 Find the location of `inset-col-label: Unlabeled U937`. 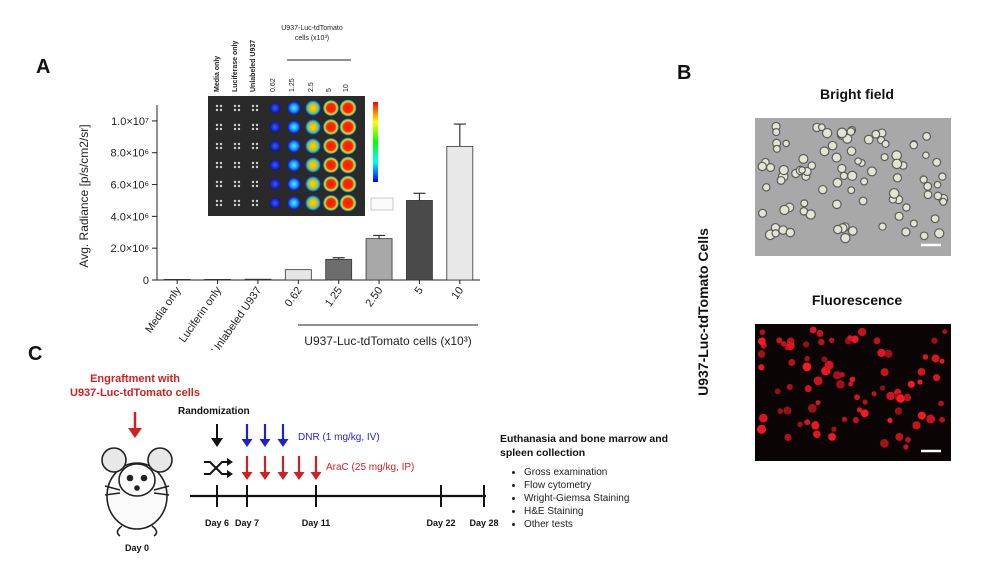

inset-col-label: Unlabeled U937 is located at coordinates (253, 66).